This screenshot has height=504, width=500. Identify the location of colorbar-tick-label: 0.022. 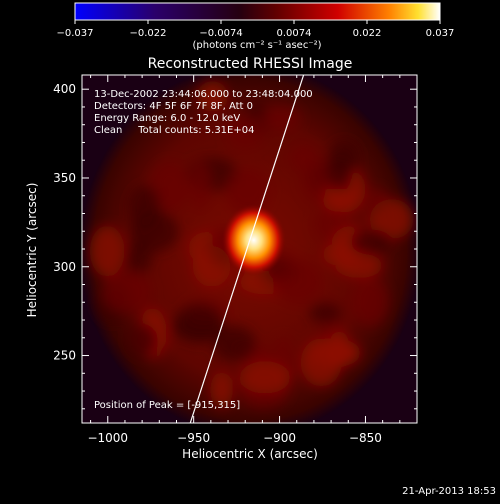
(367, 33).